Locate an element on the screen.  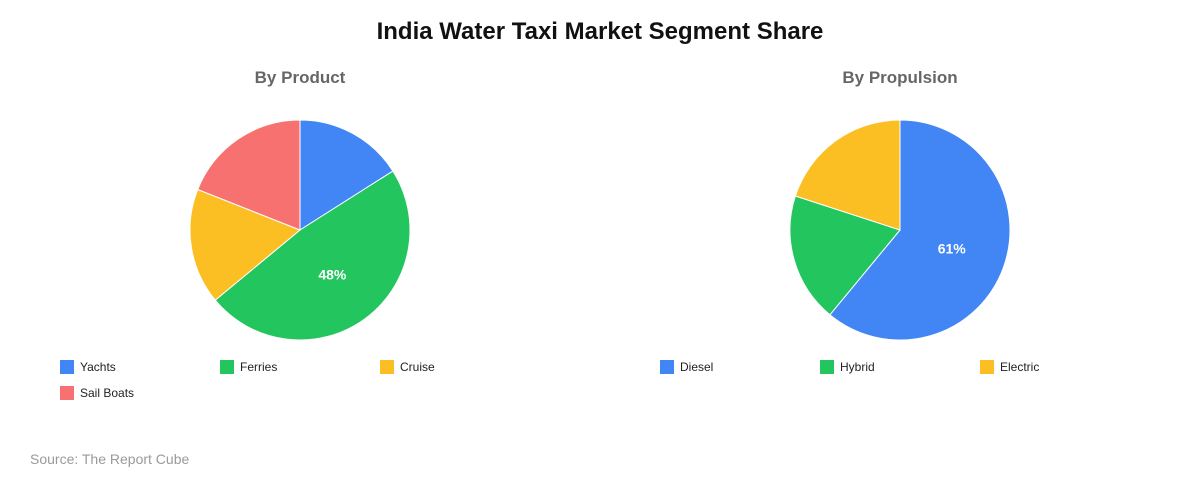
source-note: Source: The Report Cube is located at coordinates (110, 459).